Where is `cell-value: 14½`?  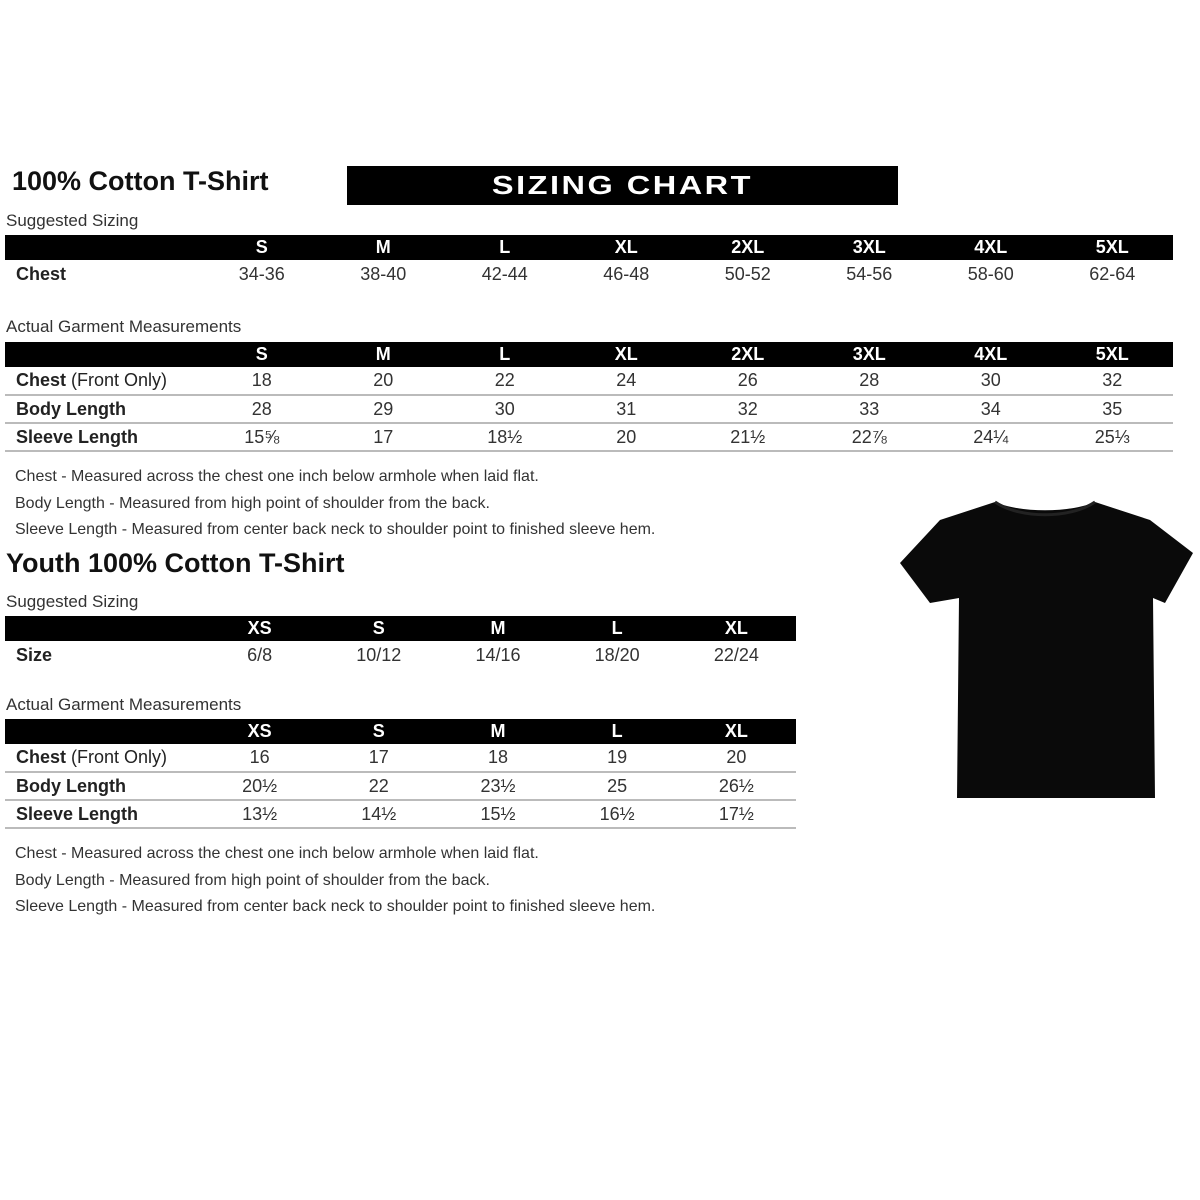 cell-value: 14½ is located at coordinates (379, 814).